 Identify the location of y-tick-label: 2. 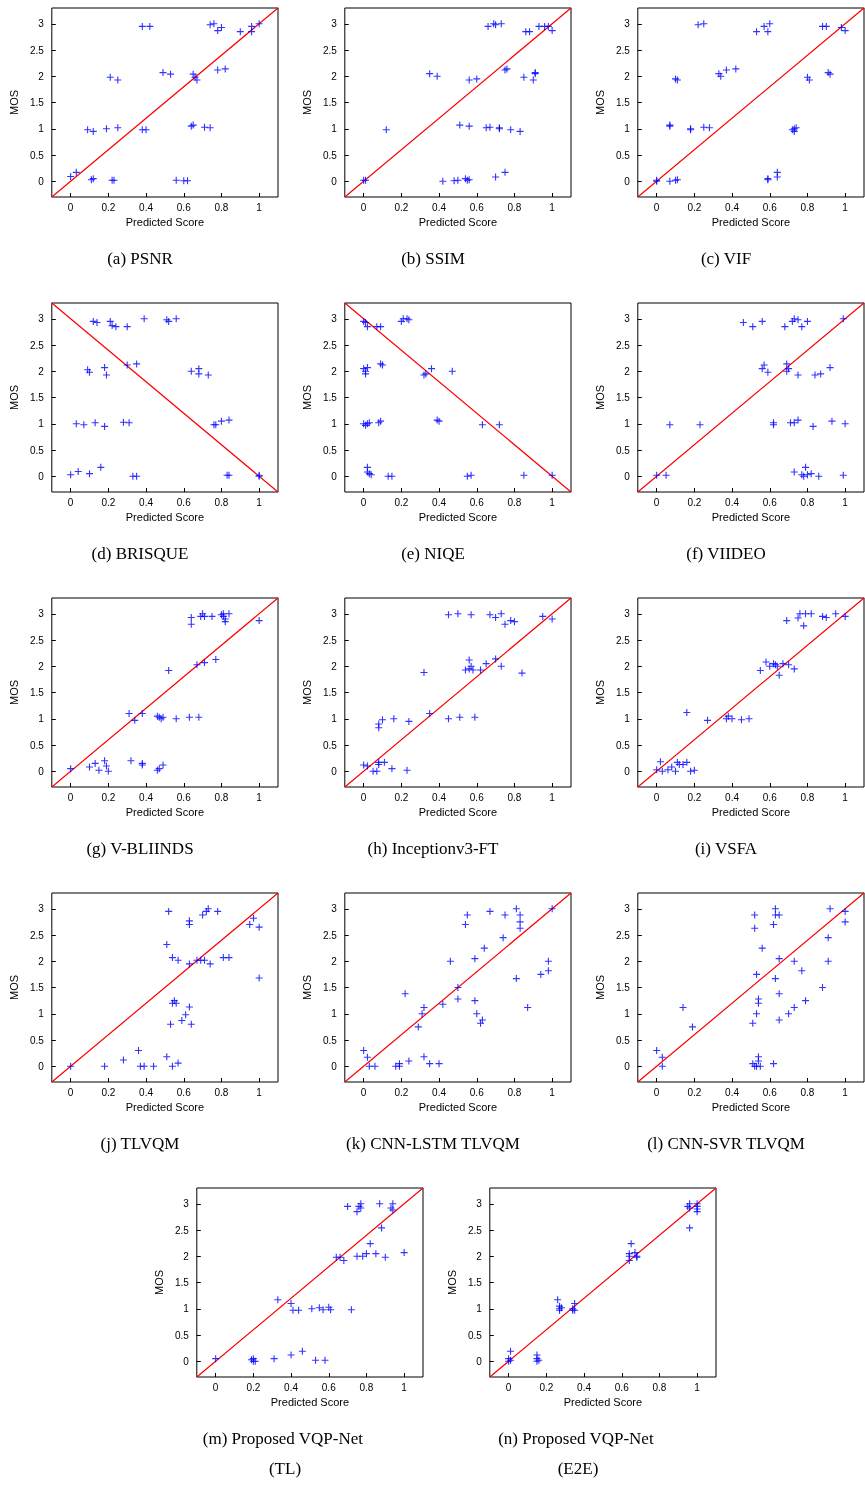
(334, 371).